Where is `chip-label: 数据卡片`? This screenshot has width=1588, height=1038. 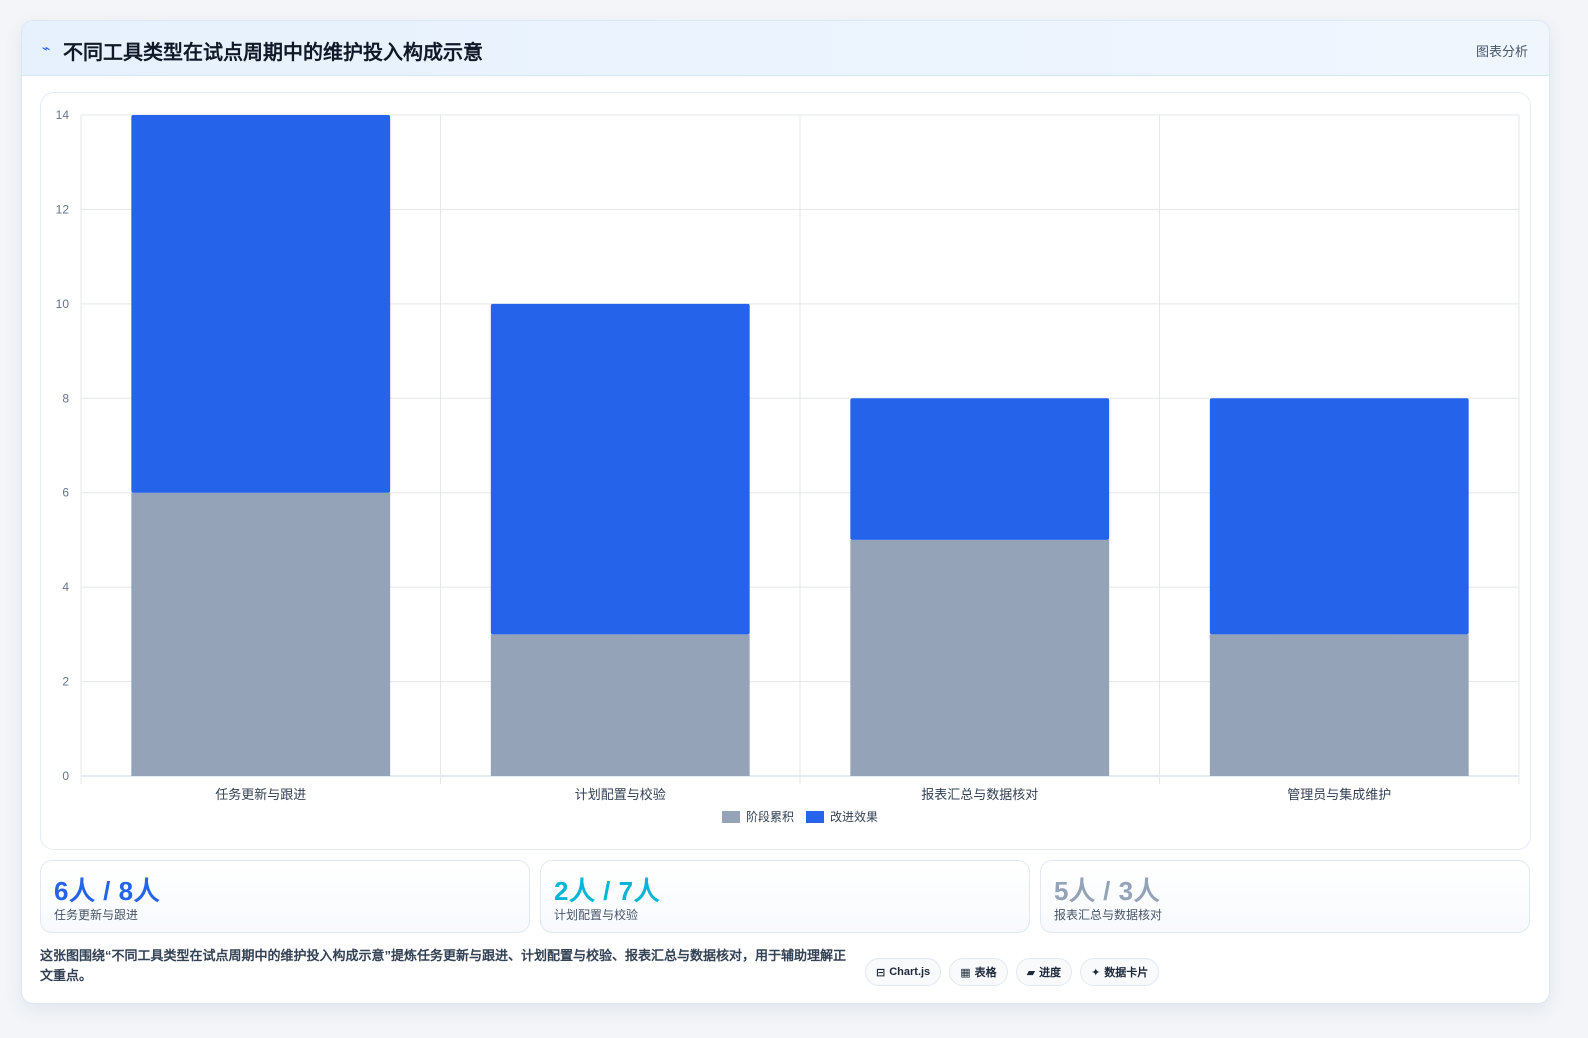 chip-label: 数据卡片 is located at coordinates (1126, 973).